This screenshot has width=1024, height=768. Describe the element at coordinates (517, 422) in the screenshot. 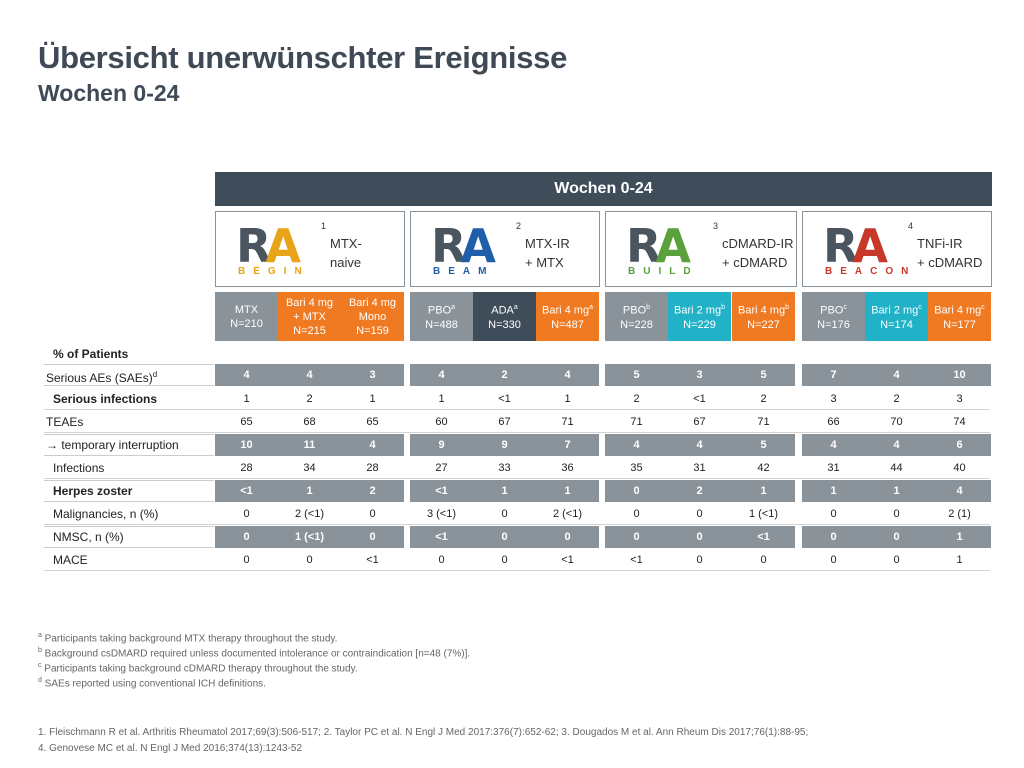

I see `table-row: TEAEs 65 68 65 60 67 71 71 67 71 66 70 74` at that location.